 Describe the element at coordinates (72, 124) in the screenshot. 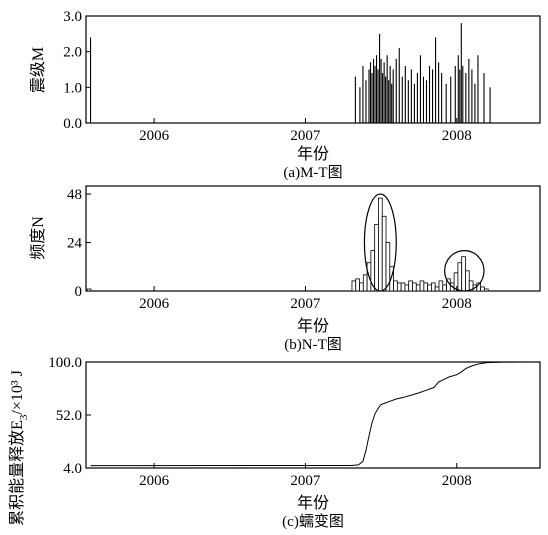

I see `y-tick-label: 0.0` at that location.